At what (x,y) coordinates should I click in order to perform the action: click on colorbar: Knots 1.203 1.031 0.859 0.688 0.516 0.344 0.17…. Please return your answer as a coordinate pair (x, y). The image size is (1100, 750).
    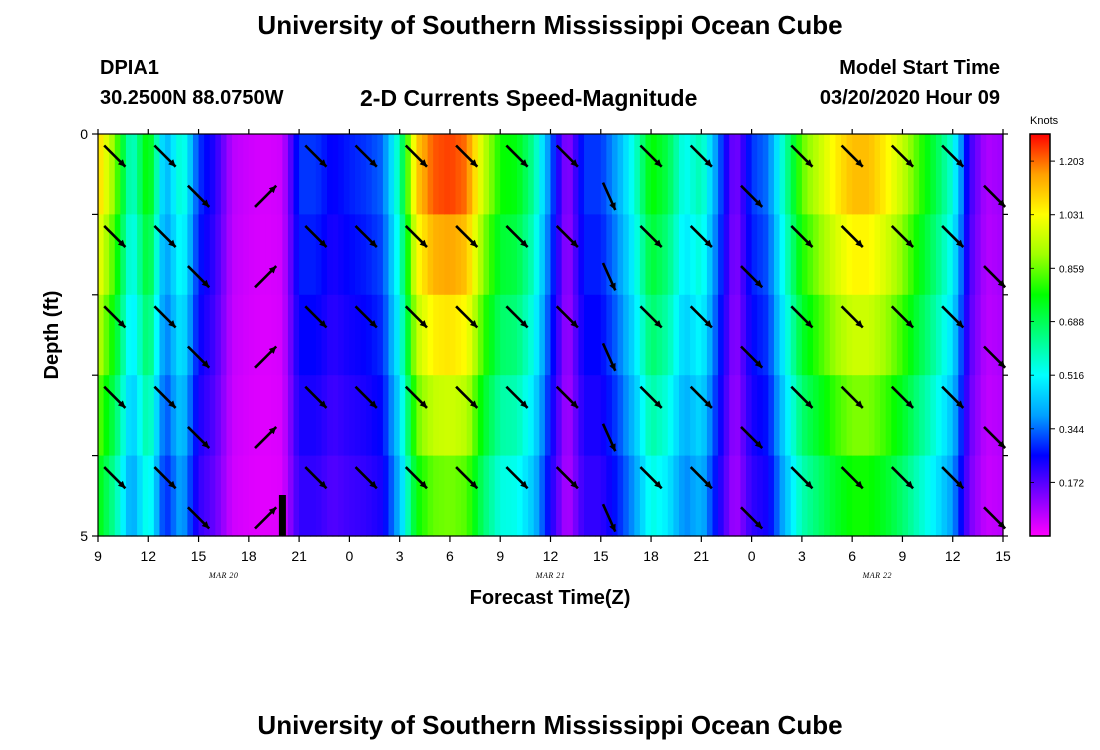
    Looking at the image, I should click on (1056, 326).